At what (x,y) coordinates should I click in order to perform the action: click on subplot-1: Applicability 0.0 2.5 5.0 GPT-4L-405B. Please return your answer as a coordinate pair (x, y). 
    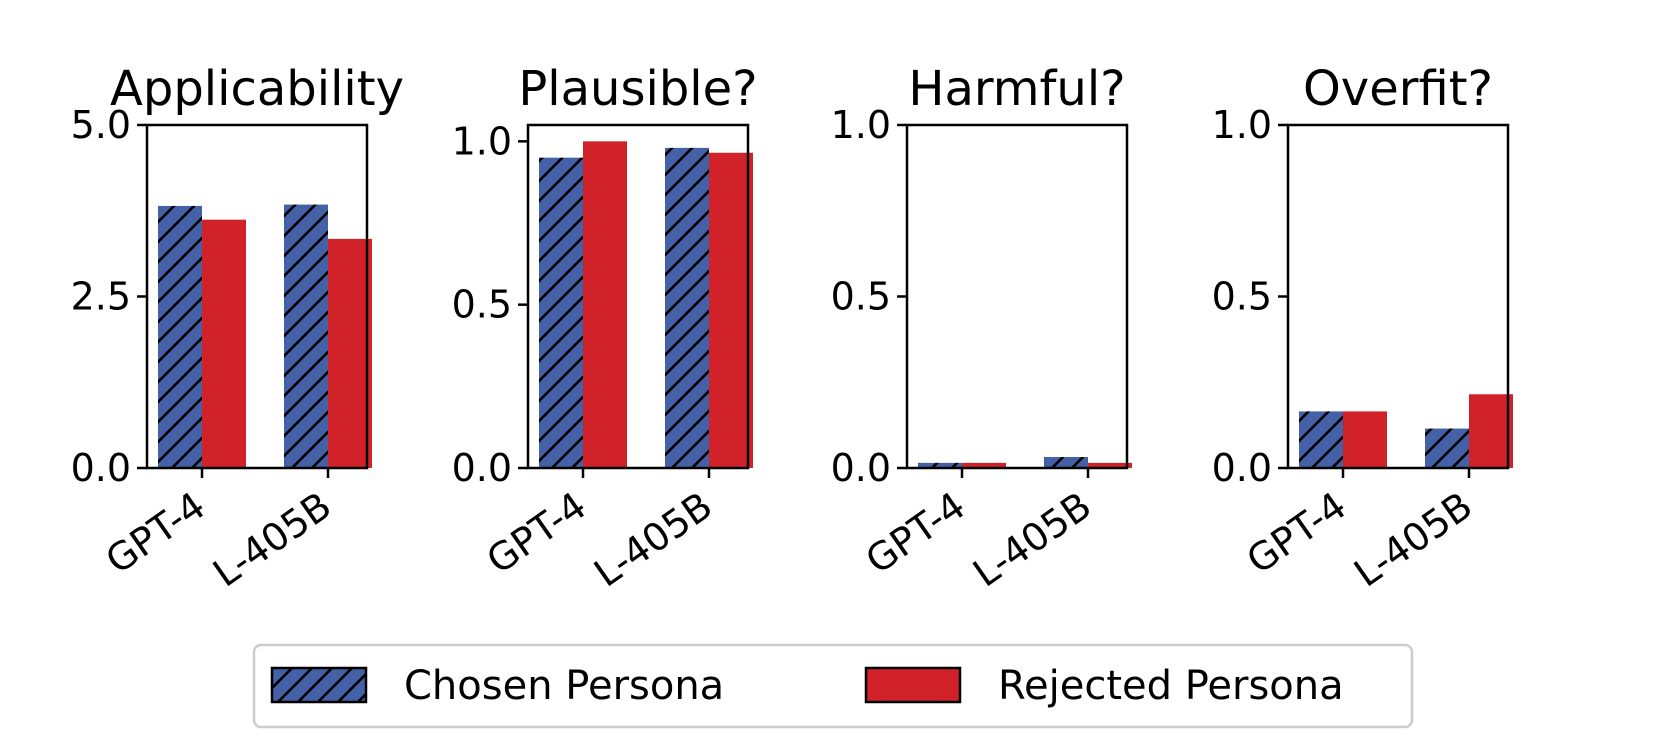
    Looking at the image, I should click on (237, 328).